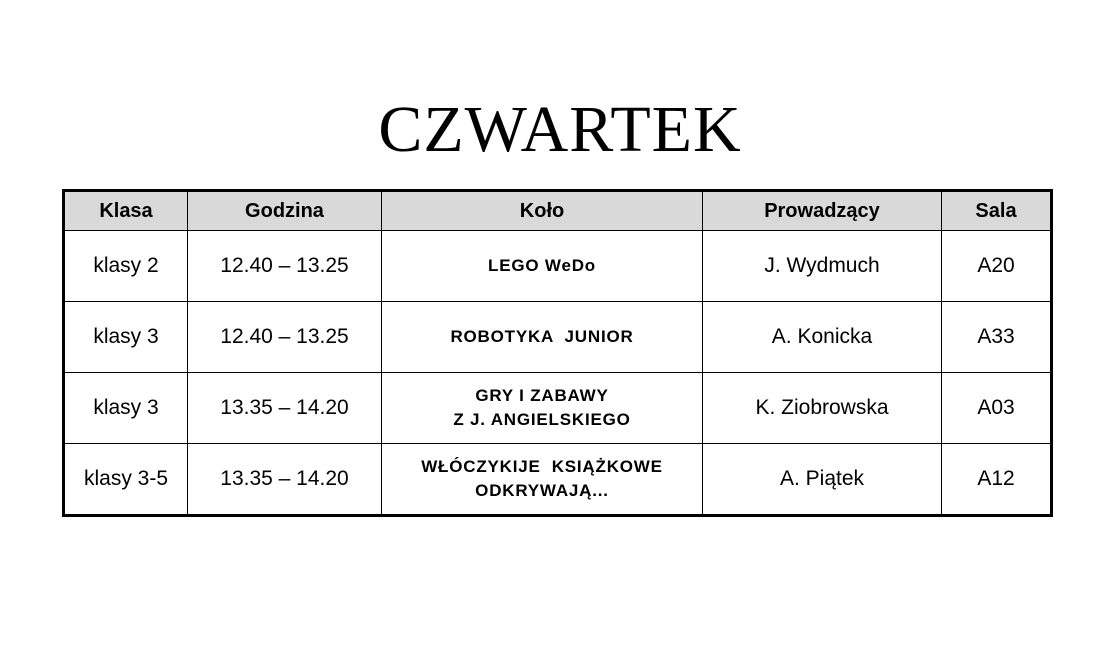  What do you see at coordinates (822, 408) in the screenshot?
I see `cell-prowadzacy: K. Ziobrowska` at bounding box center [822, 408].